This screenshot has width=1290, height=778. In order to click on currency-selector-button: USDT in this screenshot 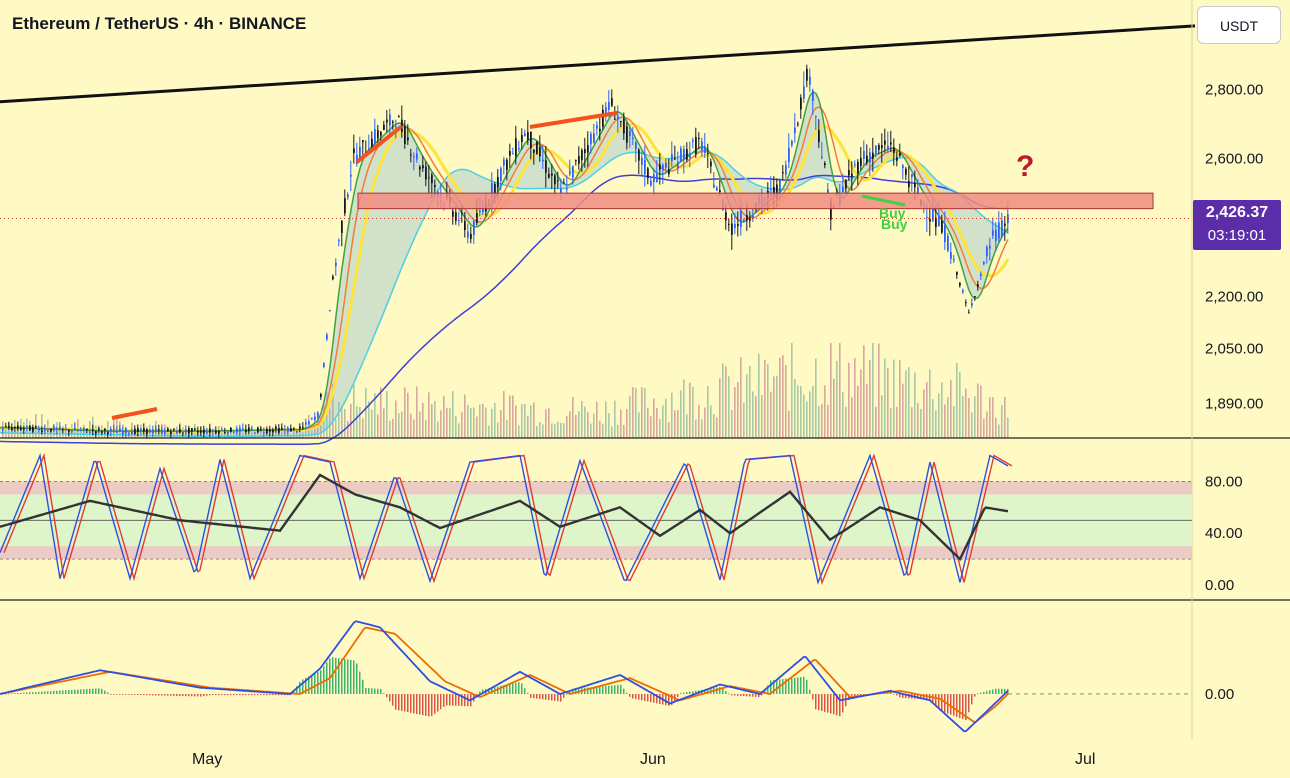, I will do `click(1239, 25)`.